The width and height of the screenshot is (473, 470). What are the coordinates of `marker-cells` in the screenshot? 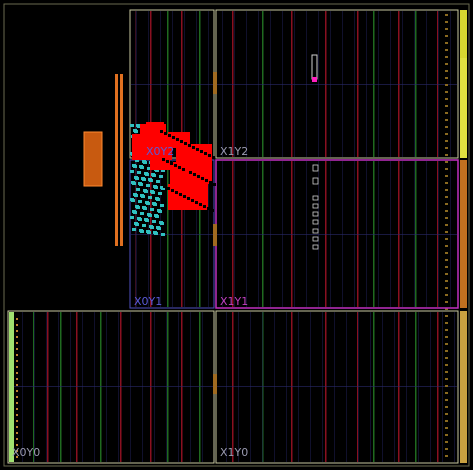 It's located at (315, 207).